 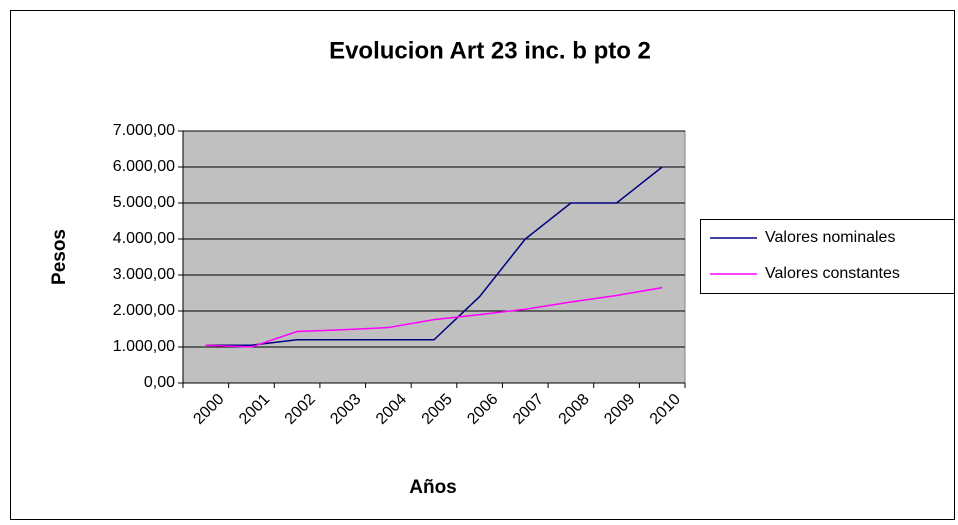 I want to click on y-tick-label: 6.000,00, so click(x=144, y=166).